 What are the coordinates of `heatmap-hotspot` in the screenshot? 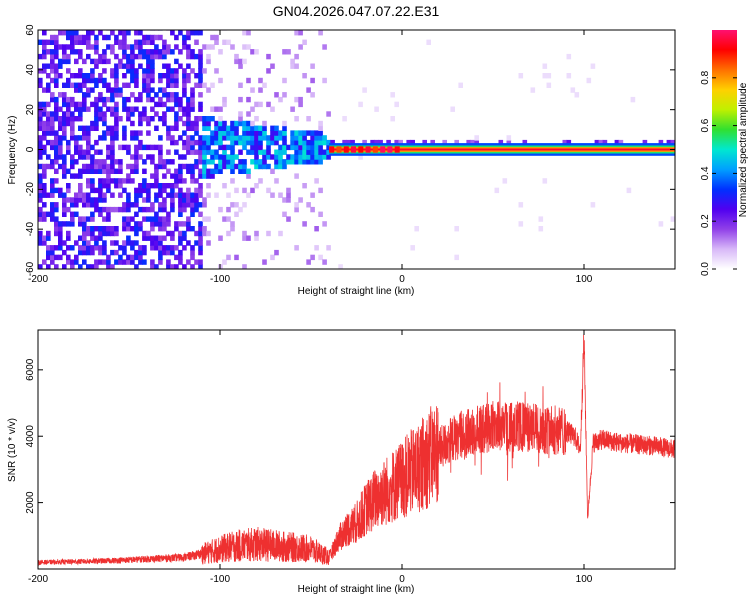 It's located at (368, 149).